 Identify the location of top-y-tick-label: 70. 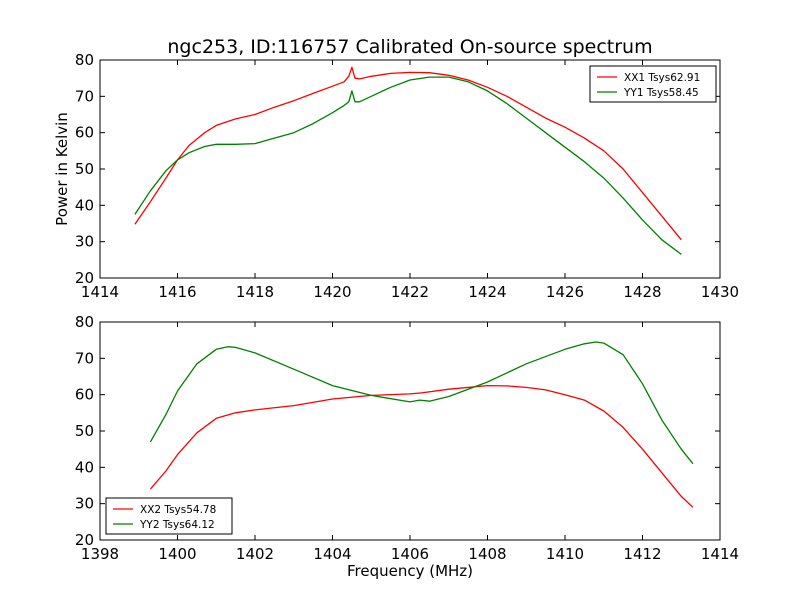
(84, 96).